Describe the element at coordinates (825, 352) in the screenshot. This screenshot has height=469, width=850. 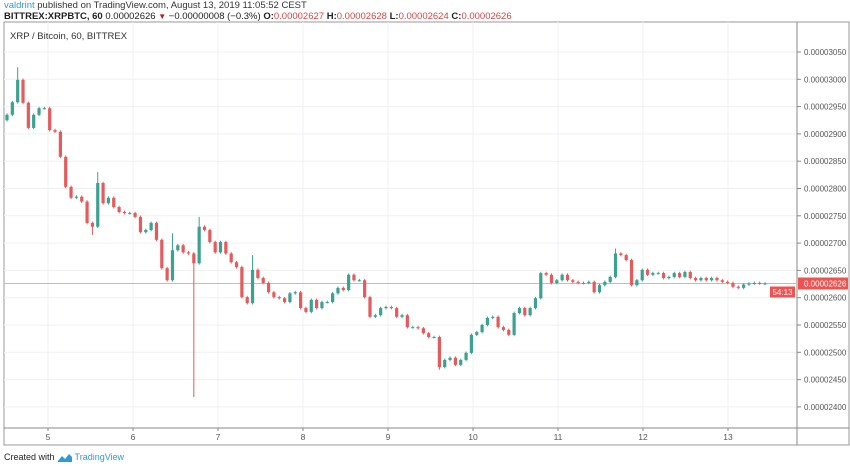
I see `price-tick-label: 0.00002500` at that location.